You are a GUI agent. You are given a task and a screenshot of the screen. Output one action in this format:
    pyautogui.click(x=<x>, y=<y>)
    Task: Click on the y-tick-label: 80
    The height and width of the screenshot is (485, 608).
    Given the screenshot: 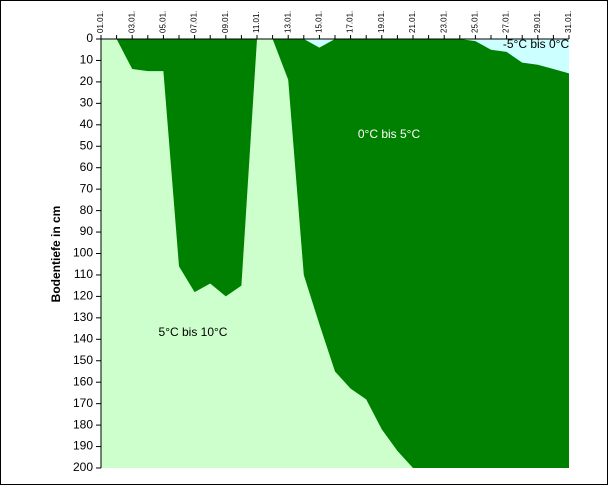 What is the action you would take?
    pyautogui.click(x=87, y=210)
    